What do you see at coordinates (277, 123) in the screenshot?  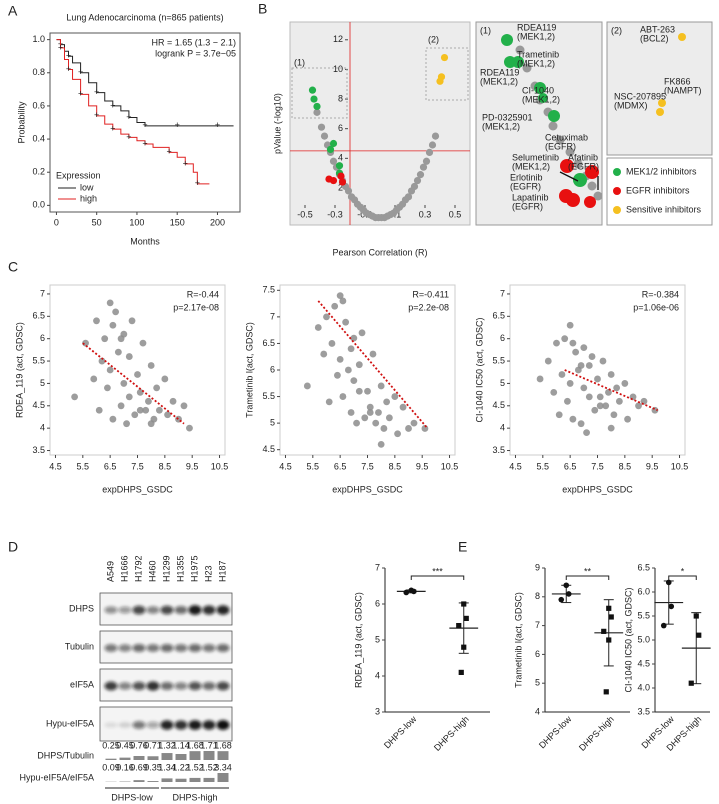 I see `y-axis-label: pValue (-log10)` at bounding box center [277, 123].